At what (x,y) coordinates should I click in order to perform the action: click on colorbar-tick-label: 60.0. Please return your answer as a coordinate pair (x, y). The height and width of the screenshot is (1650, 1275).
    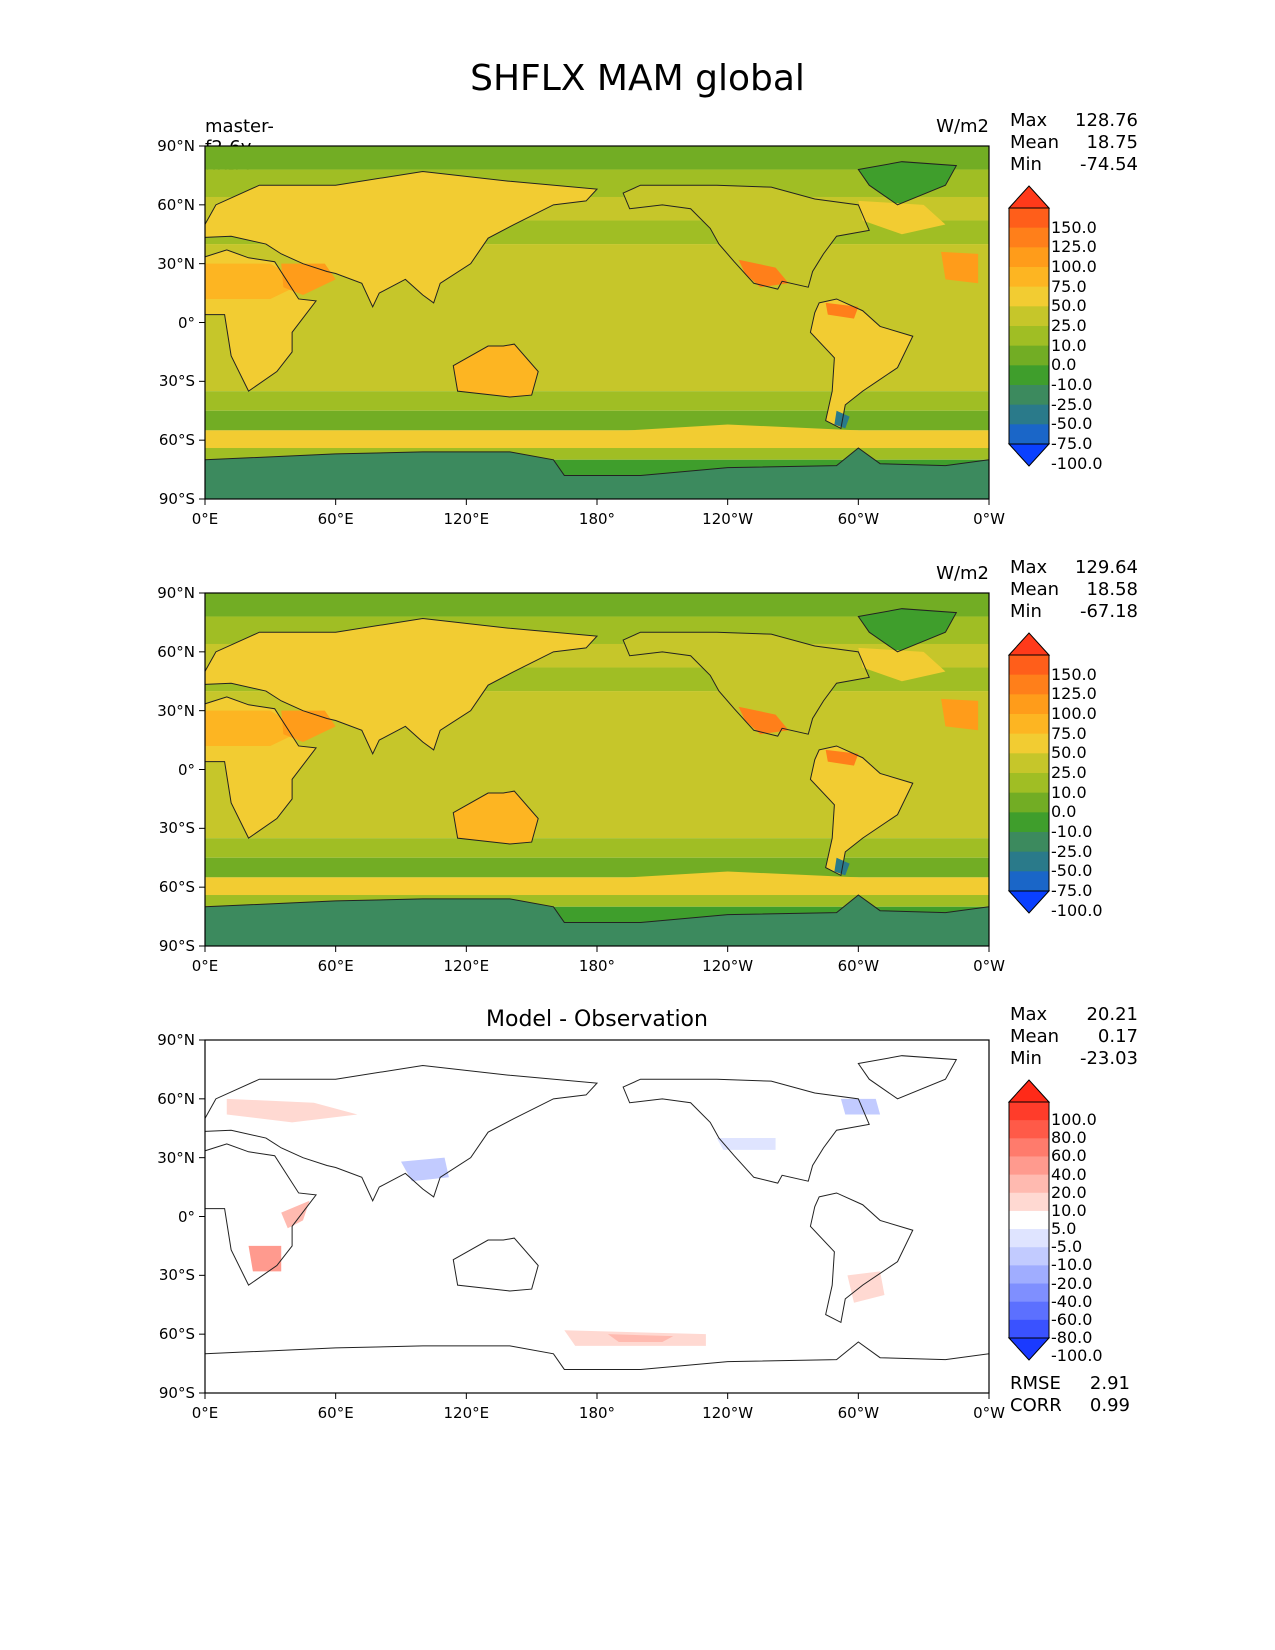
    Looking at the image, I should click on (1069, 1156).